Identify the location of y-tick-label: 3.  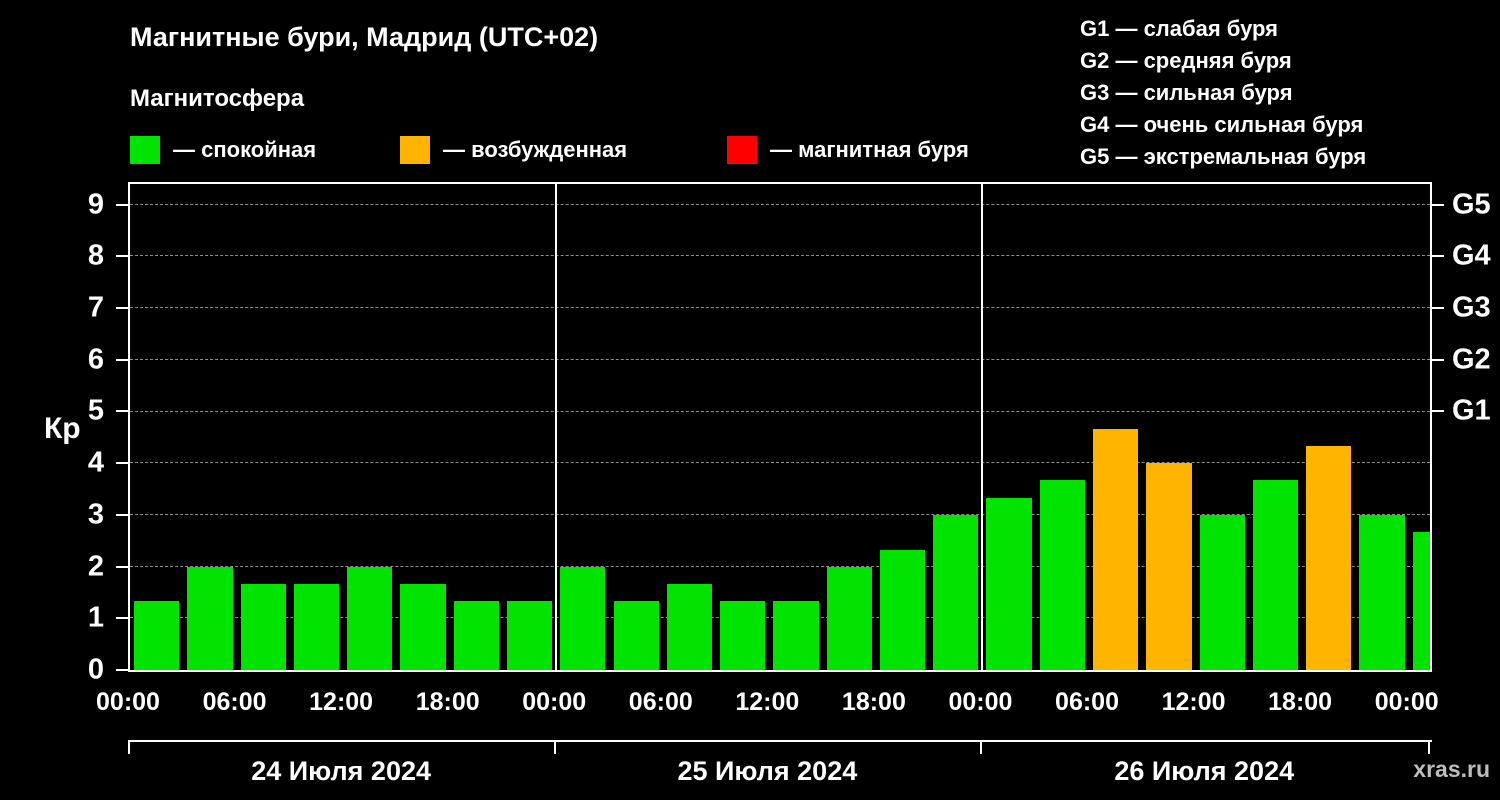
(95, 514).